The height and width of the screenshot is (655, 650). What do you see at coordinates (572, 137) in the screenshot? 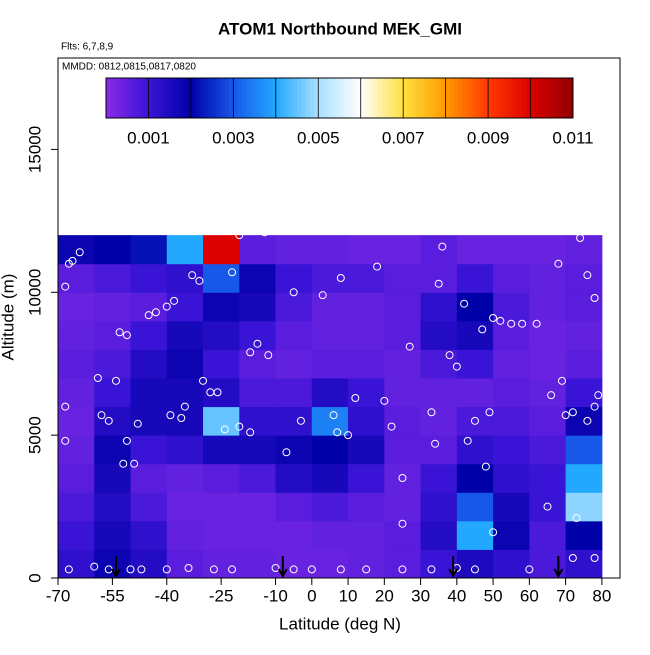
I see `colorbar-tick-label: 0.011` at bounding box center [572, 137].